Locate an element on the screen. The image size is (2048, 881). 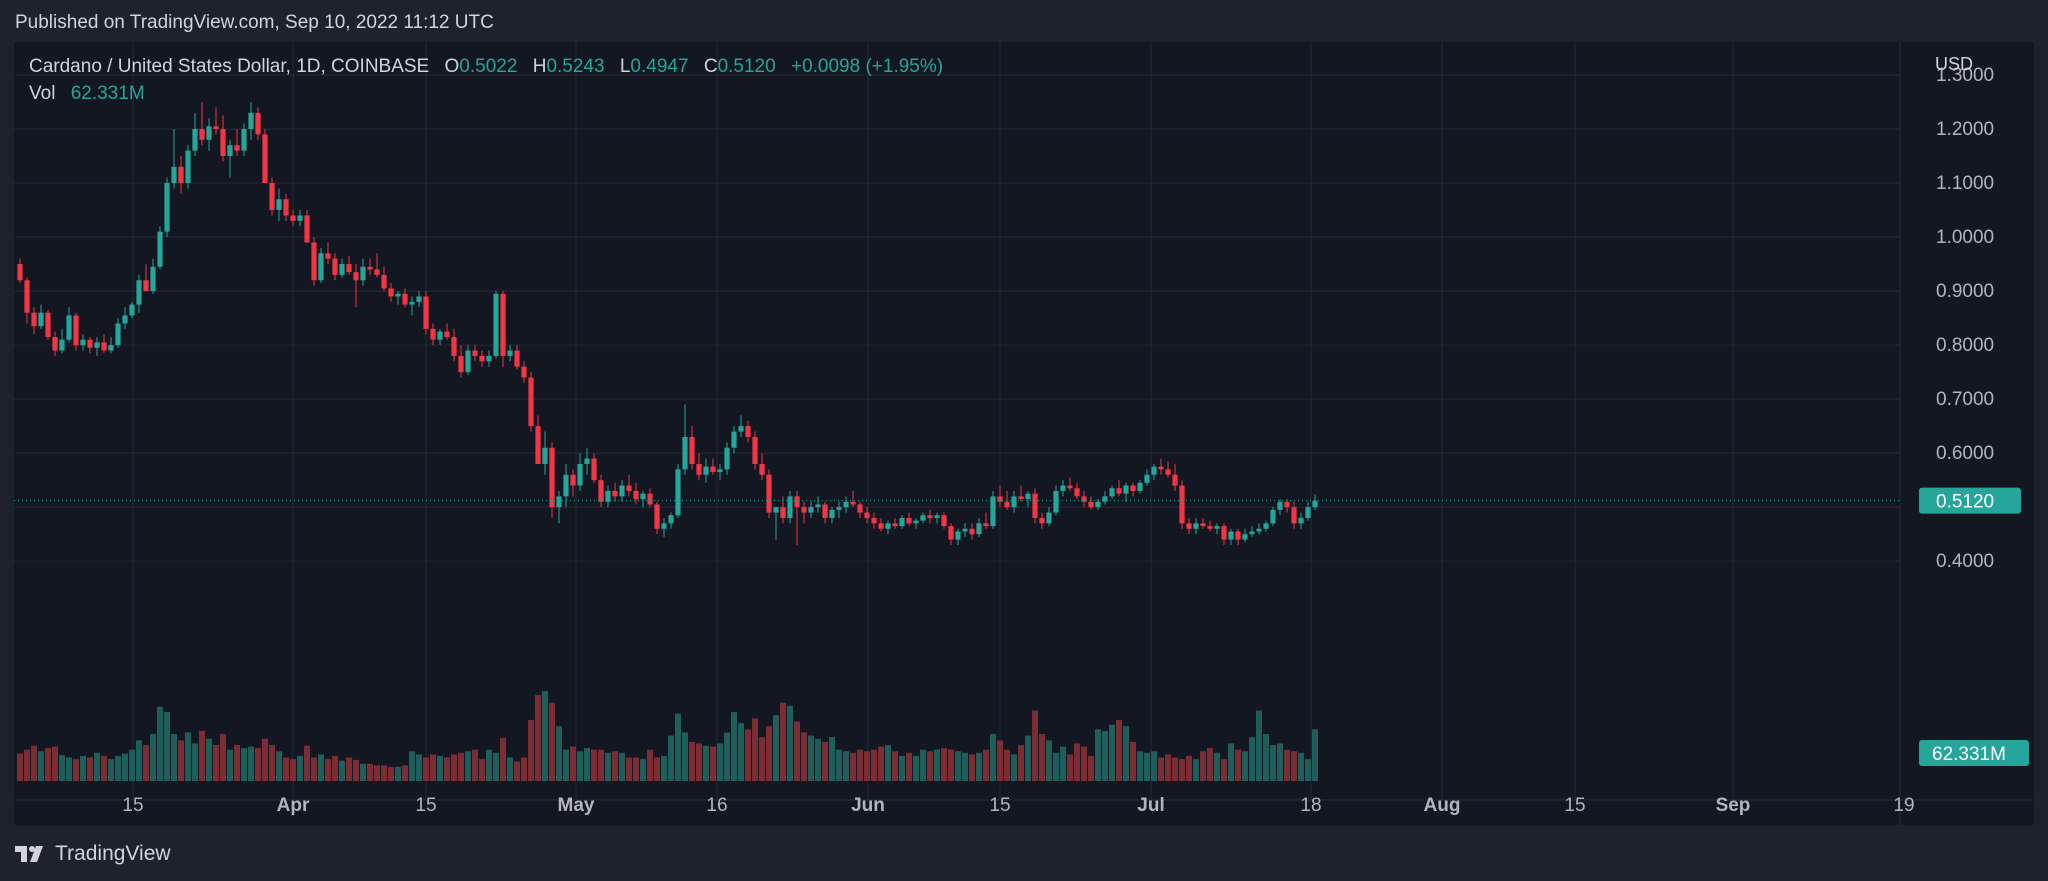
close-value: 0.5120 is located at coordinates (746, 66).